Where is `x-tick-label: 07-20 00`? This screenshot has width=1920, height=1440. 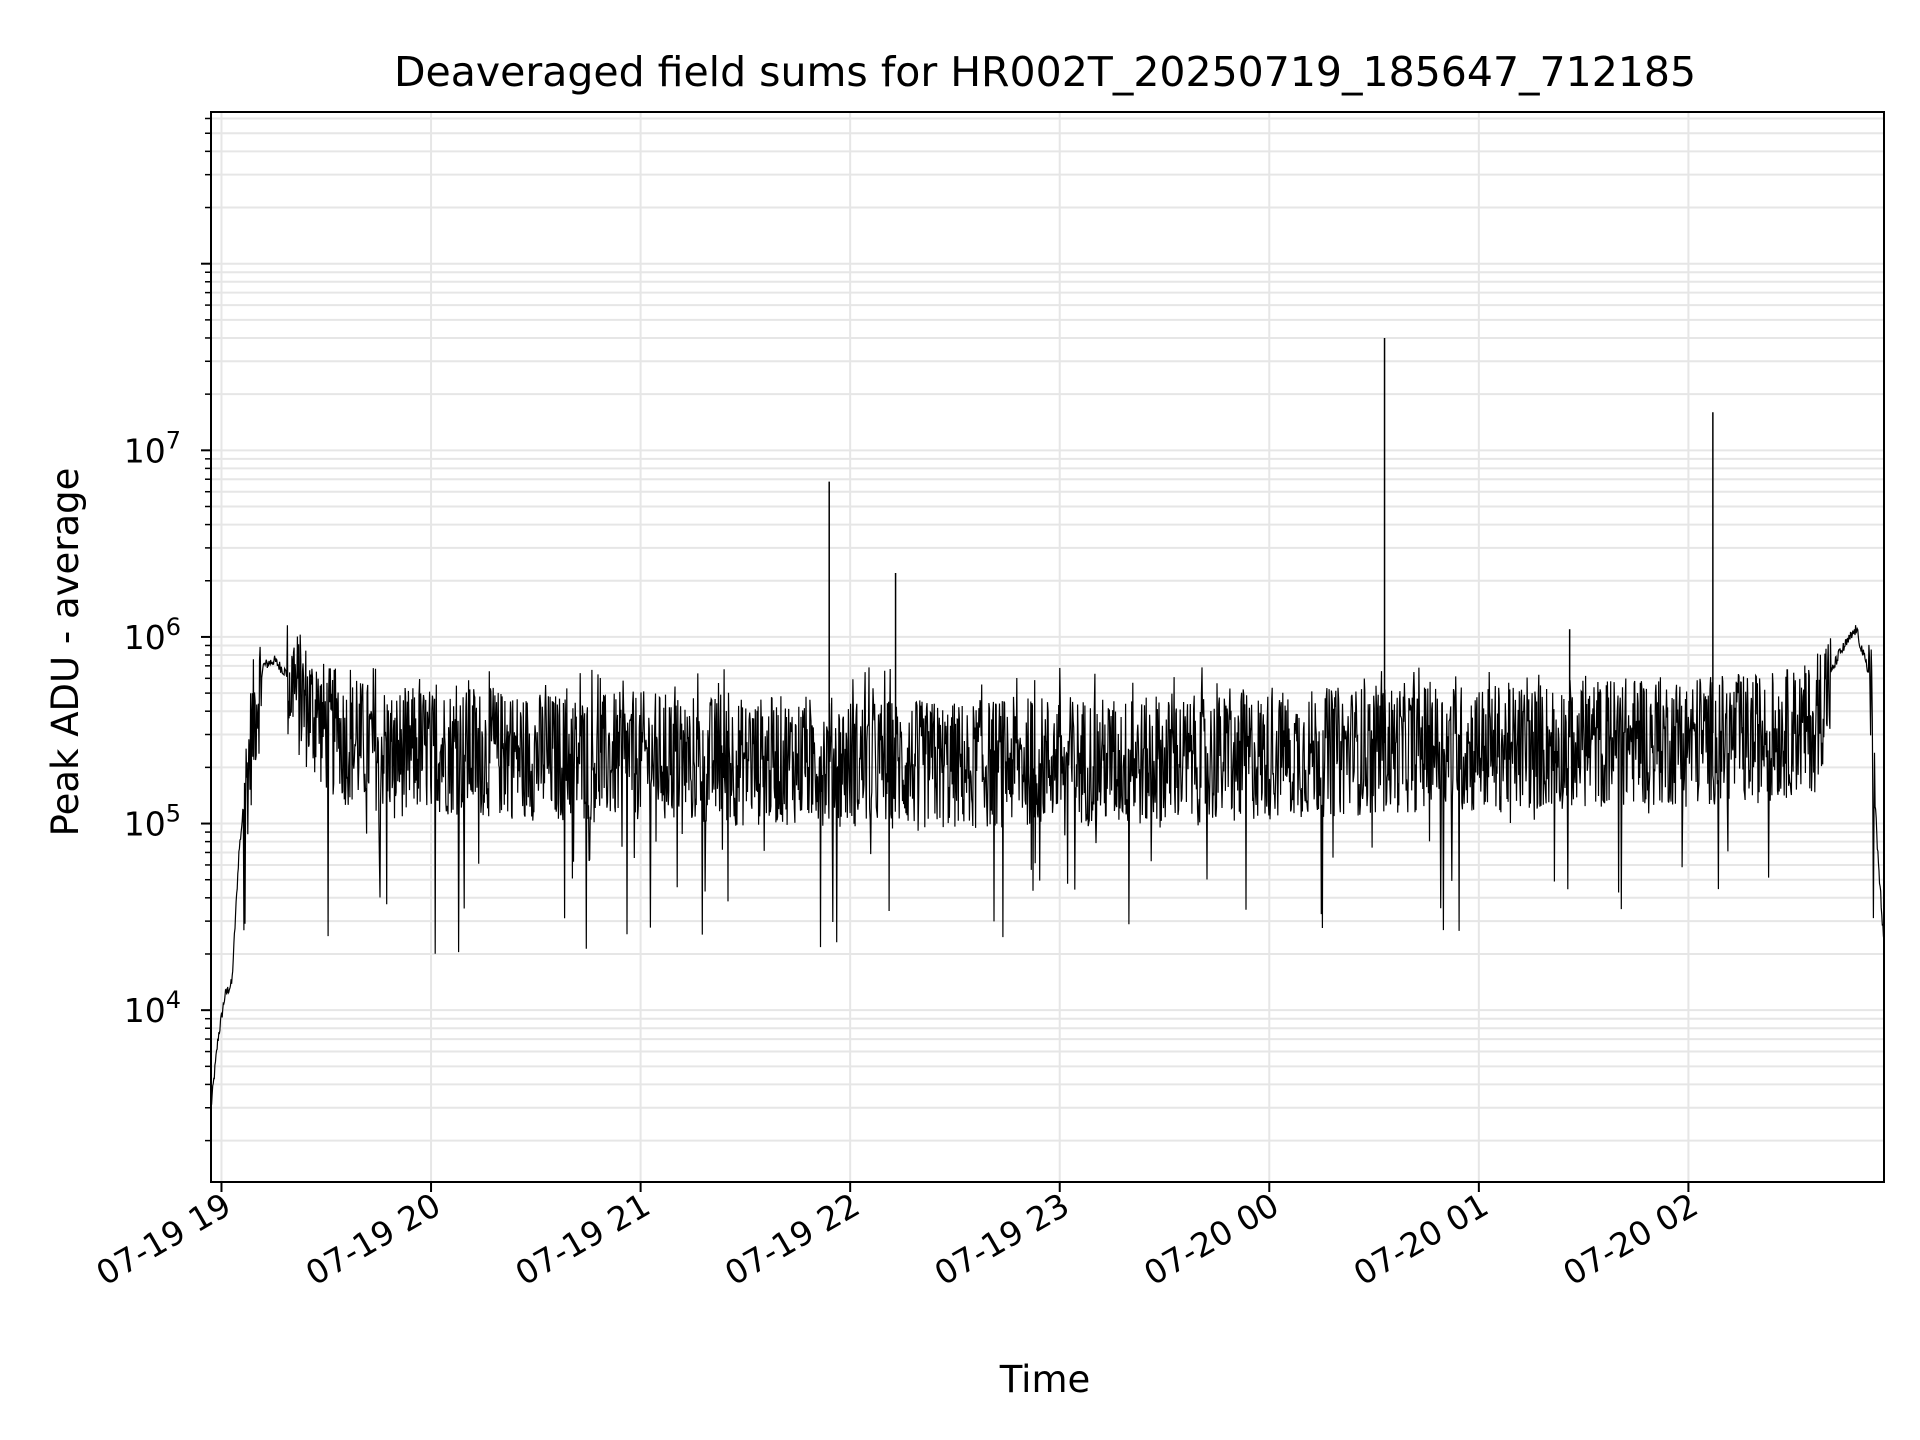
x-tick-label: 07-20 00 is located at coordinates (1211, 1239).